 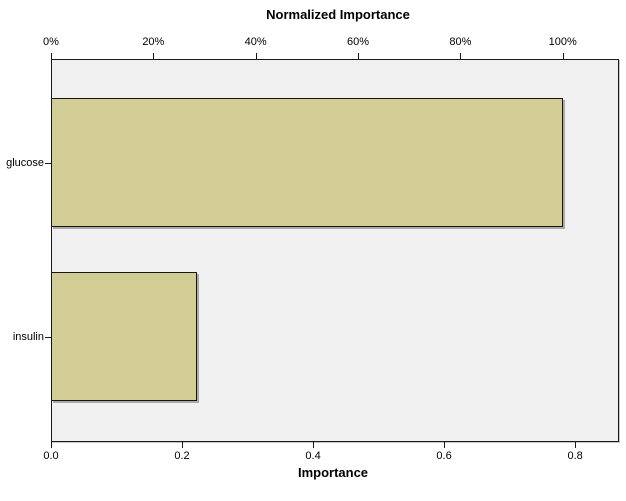 What do you see at coordinates (153, 42) in the screenshot?
I see `top-axis-tick-label: 20%` at bounding box center [153, 42].